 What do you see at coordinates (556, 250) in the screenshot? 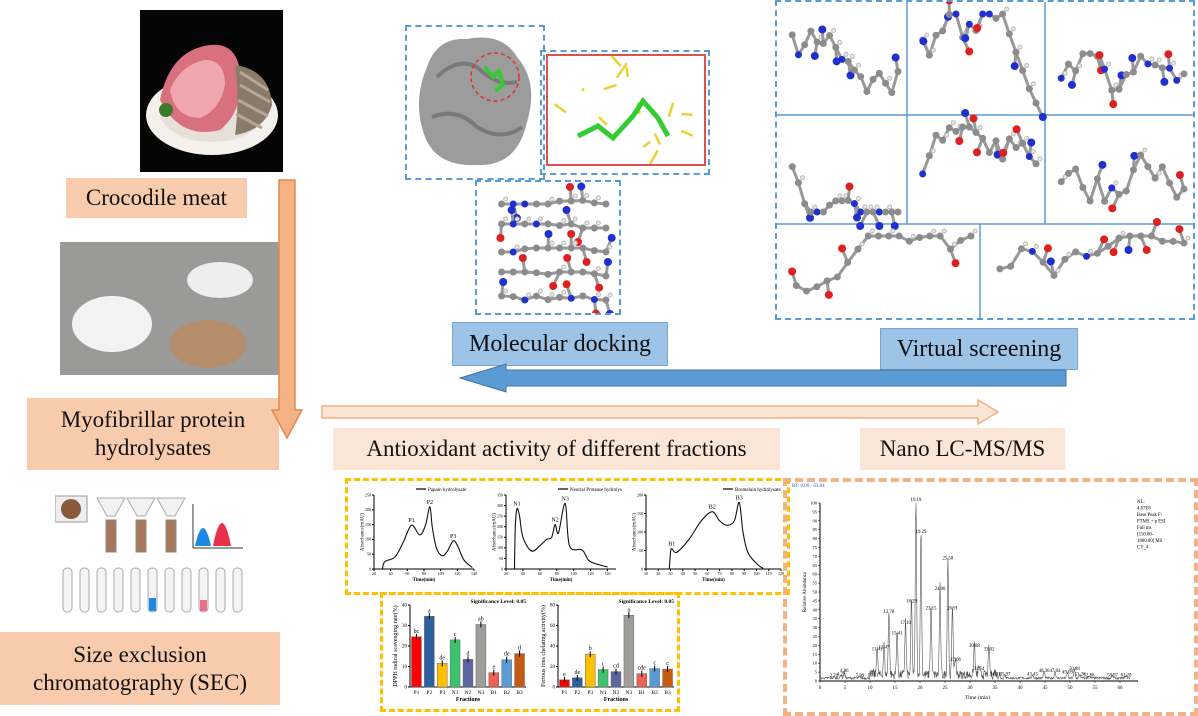
I see `interaction-2d-diagram` at bounding box center [556, 250].